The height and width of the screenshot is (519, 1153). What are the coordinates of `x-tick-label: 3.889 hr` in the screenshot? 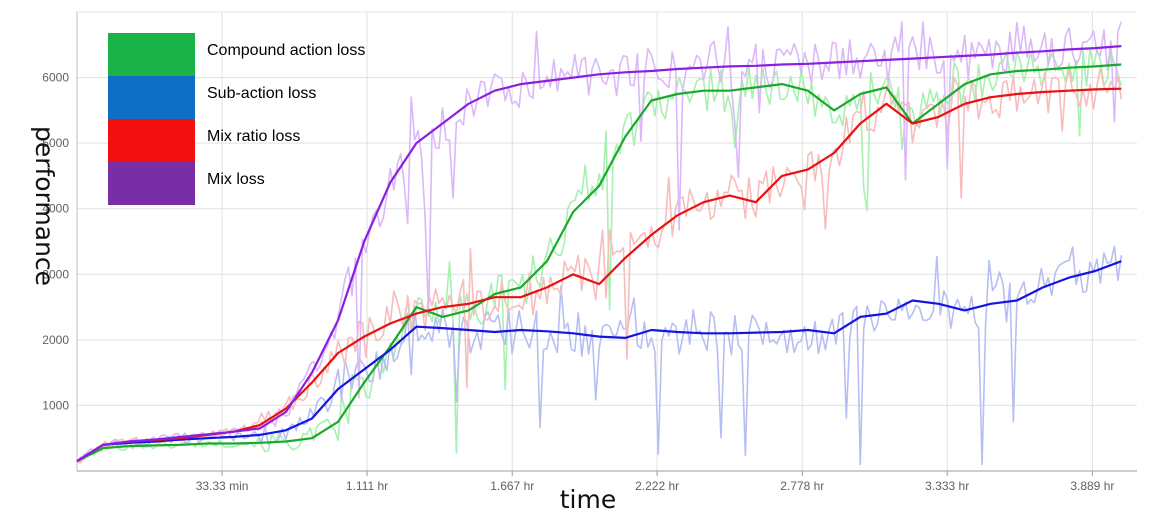 It's located at (1092, 486).